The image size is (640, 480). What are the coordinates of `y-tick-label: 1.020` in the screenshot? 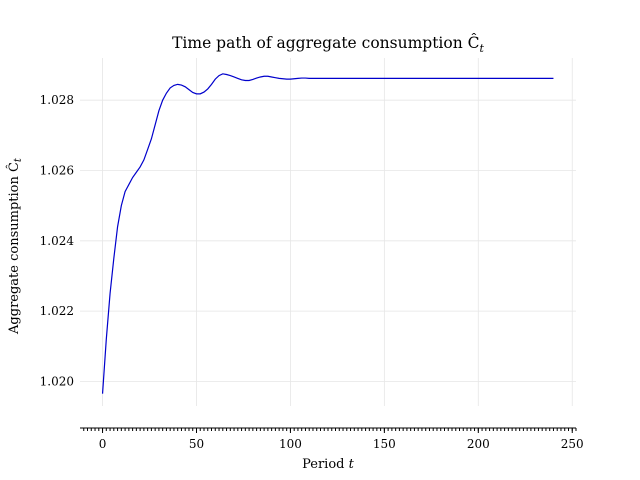 It's located at (57, 381).